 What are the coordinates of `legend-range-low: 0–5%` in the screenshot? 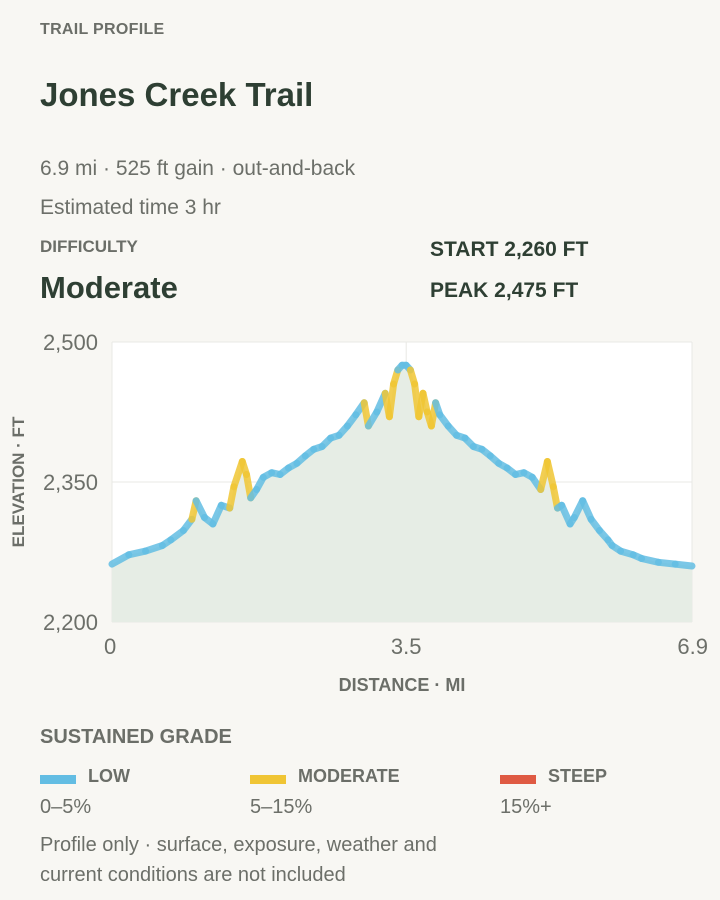 It's located at (66, 807).